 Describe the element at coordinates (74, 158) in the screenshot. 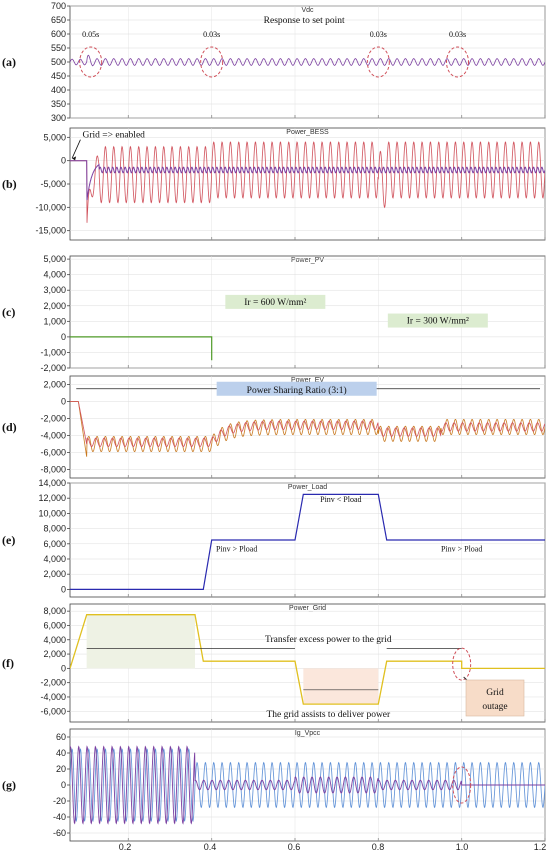

I see `arrow-head` at that location.